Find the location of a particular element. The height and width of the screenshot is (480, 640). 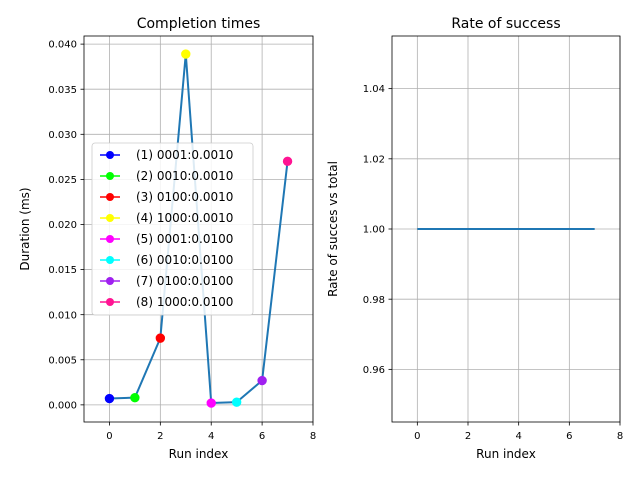

legend-label: (7) 0100:0.0100 is located at coordinates (184, 281).